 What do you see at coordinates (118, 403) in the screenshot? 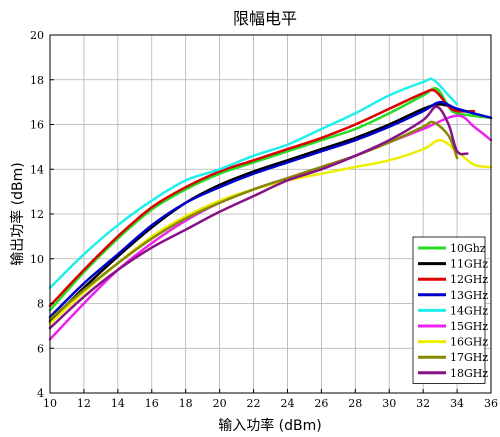
I see `x-tick-label: 14` at bounding box center [118, 403].